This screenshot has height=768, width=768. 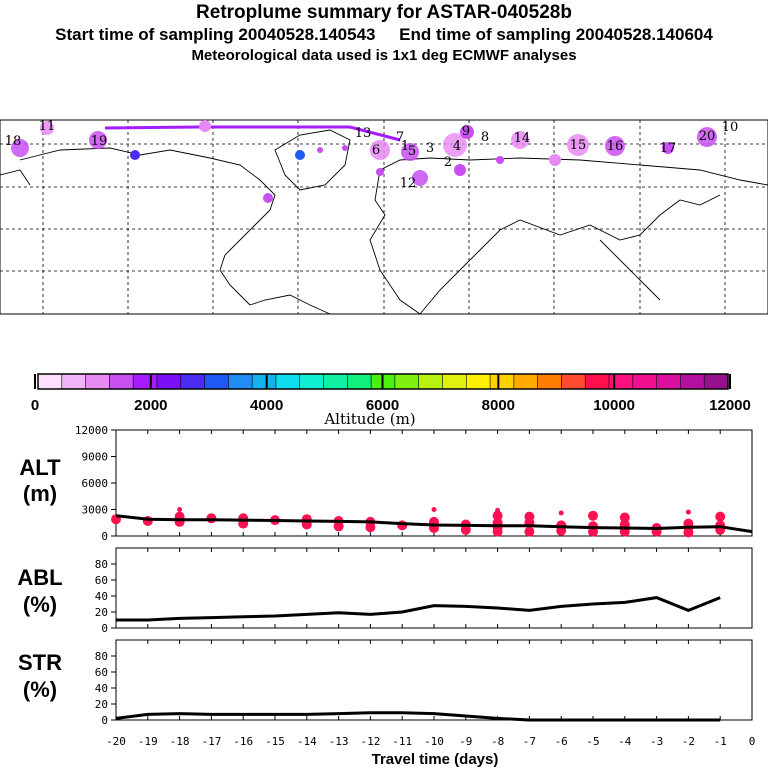 What do you see at coordinates (386, 483) in the screenshot?
I see `panel-alt: ALT(m) 0 3000 6000 9000 12000` at bounding box center [386, 483].